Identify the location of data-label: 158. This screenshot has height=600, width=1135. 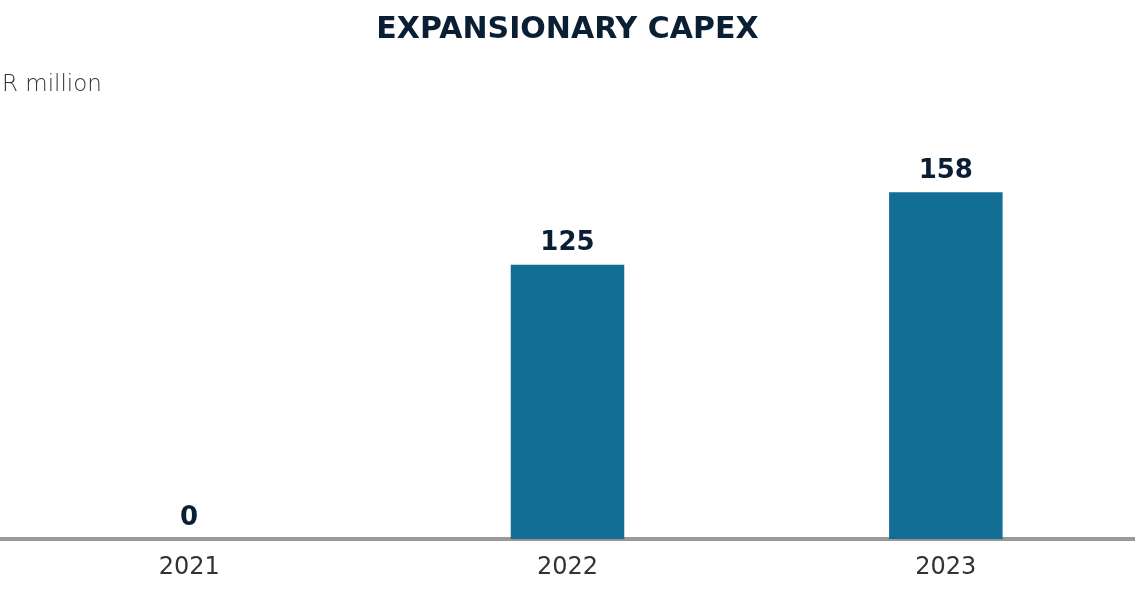
(945, 168).